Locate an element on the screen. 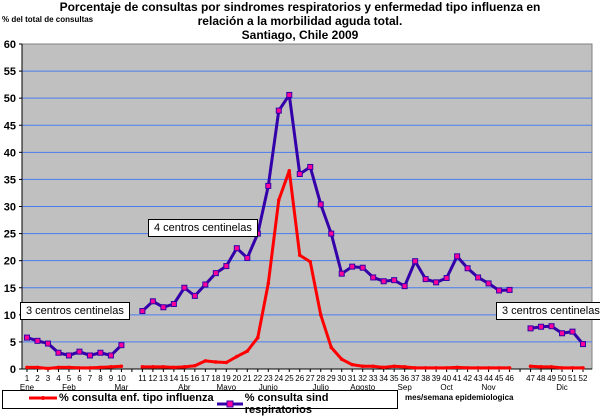 The image size is (600, 416). month-label: Abr is located at coordinates (184, 387).